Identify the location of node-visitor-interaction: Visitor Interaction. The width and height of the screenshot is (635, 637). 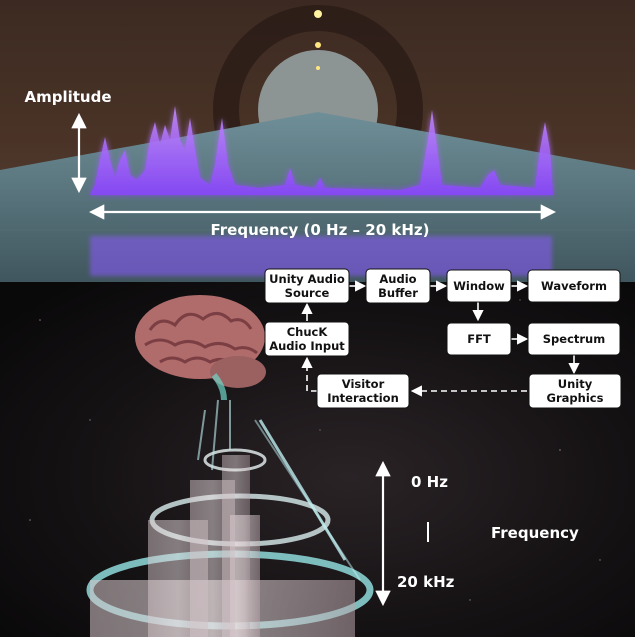
(363, 391).